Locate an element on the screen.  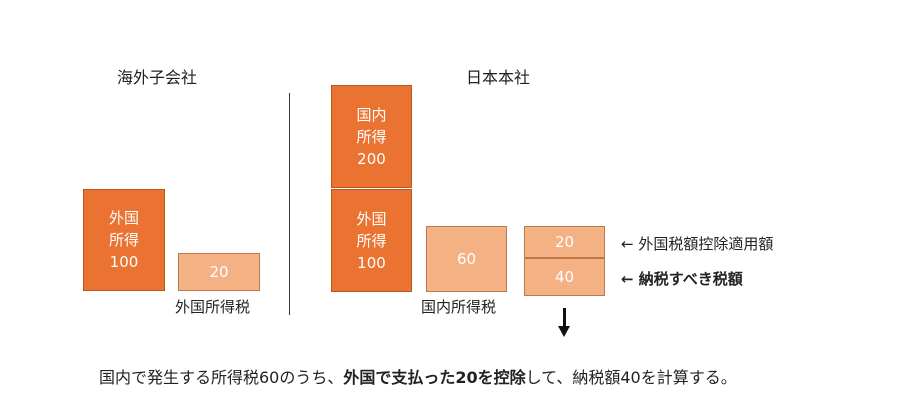
tax-payable-box: 40 is located at coordinates (564, 277).